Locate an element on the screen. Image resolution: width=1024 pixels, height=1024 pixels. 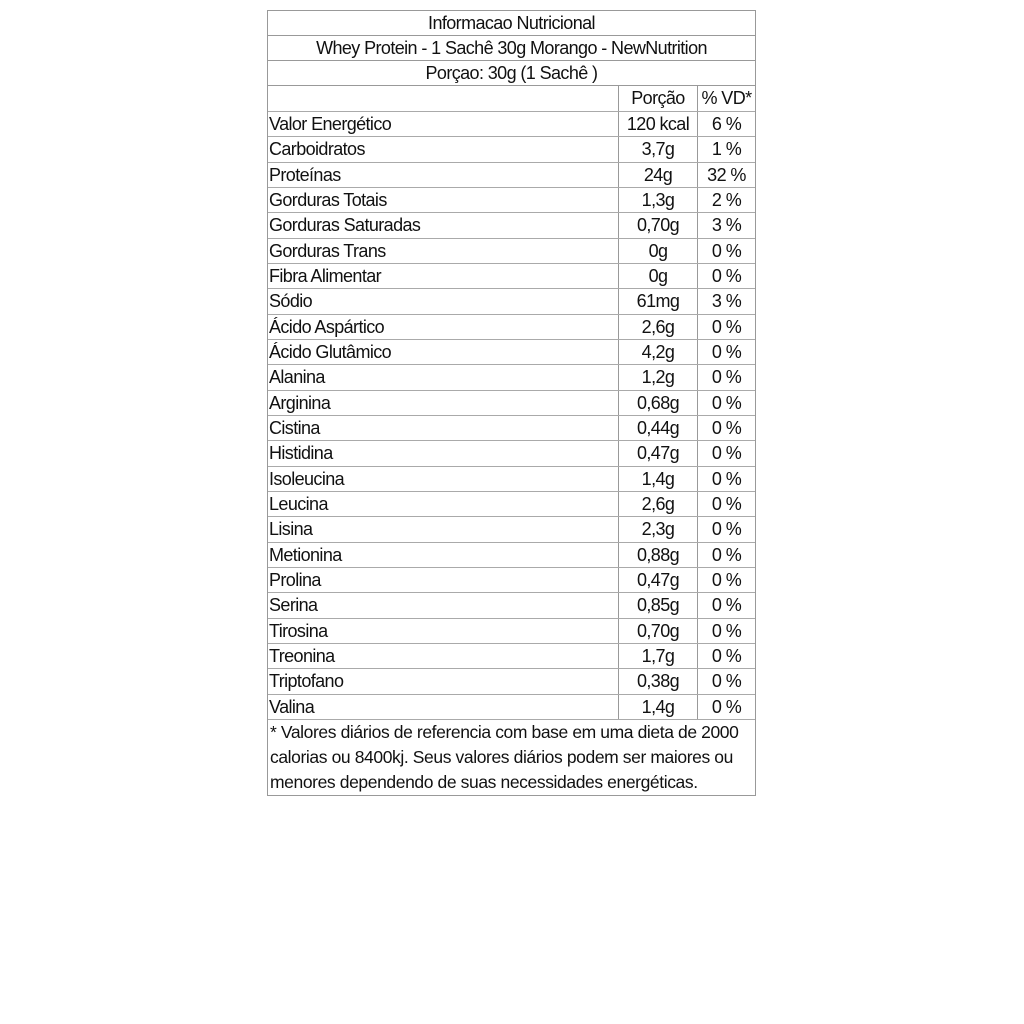
nutrient-name: Cistina is located at coordinates (294, 427).